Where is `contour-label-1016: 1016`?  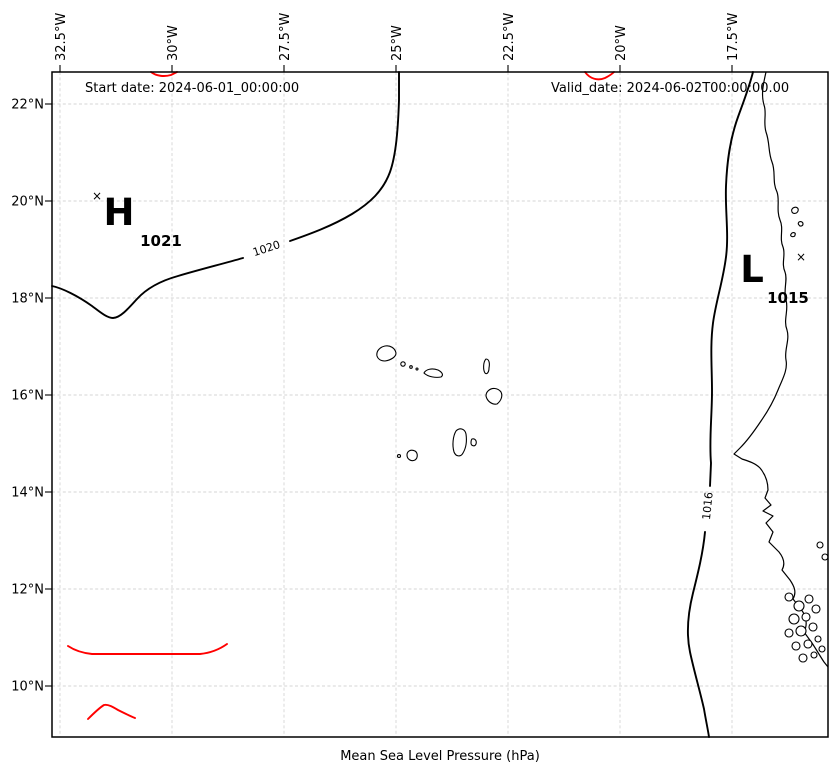
contour-label-1016: 1016 is located at coordinates (708, 505).